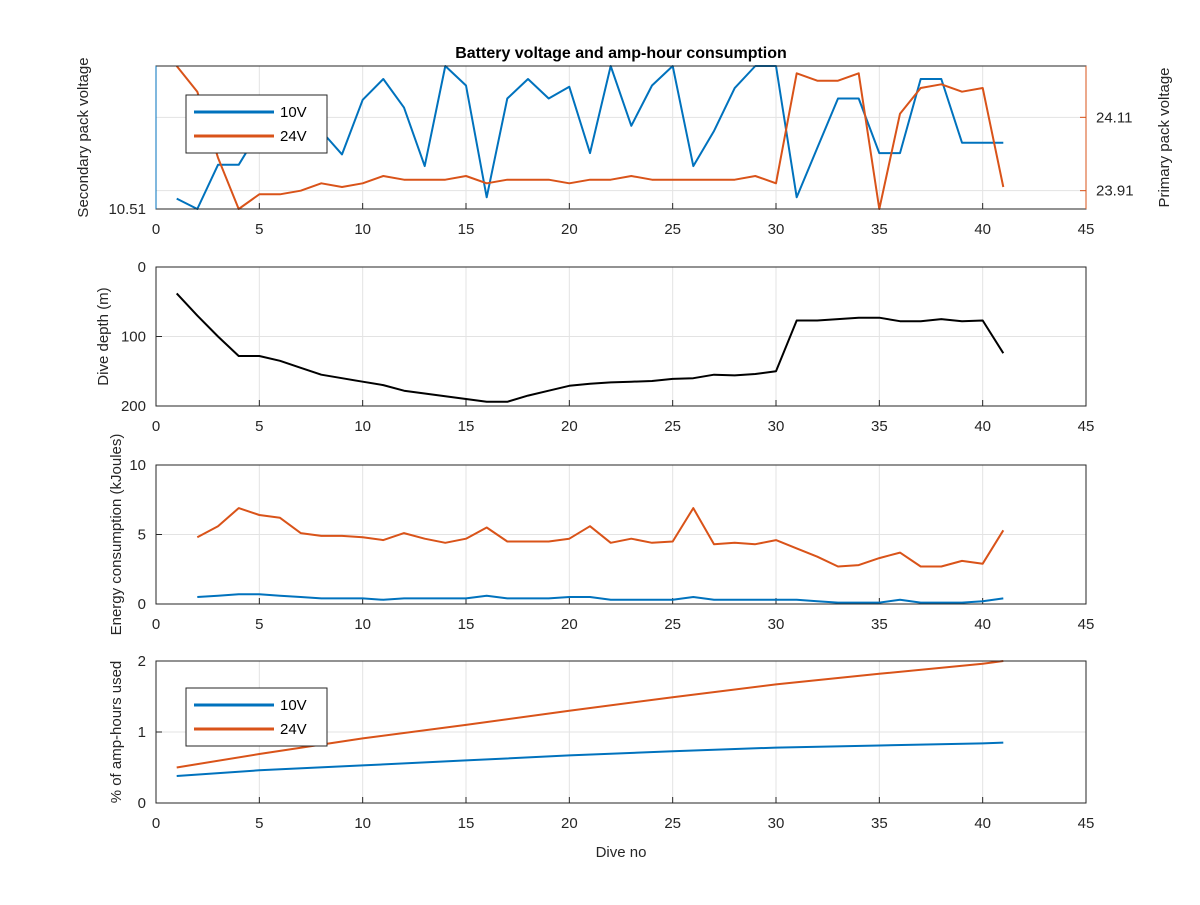 The height and width of the screenshot is (905, 1200). Describe the element at coordinates (1114, 117) in the screenshot. I see `voltage-right-ytick-label: 24.11` at that location.